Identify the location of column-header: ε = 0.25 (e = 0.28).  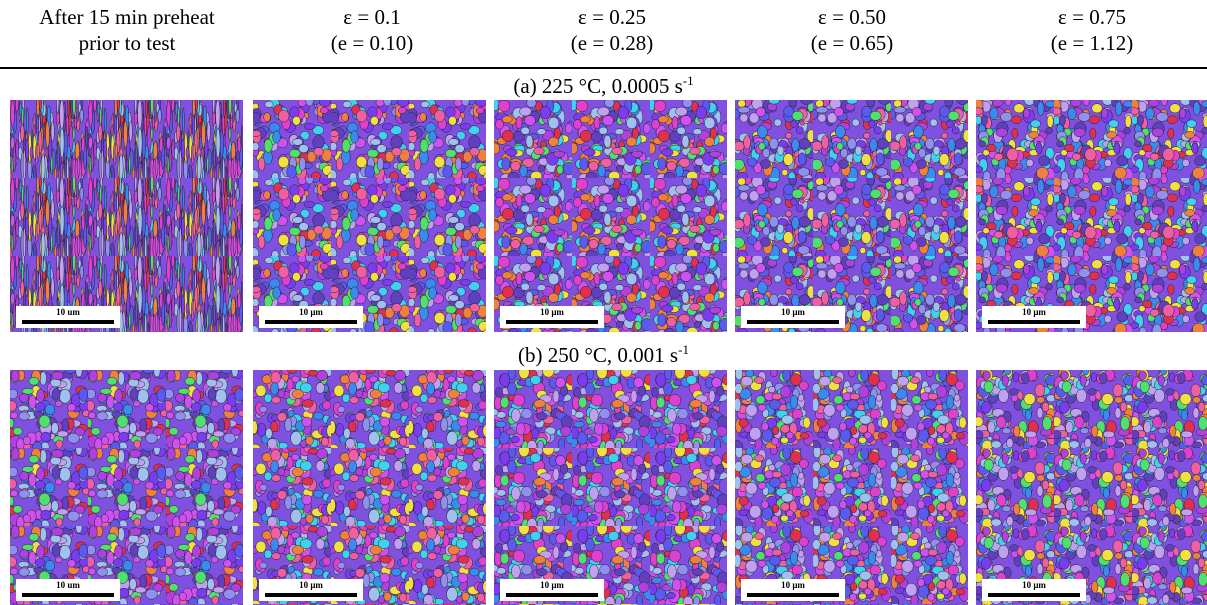
(612, 30).